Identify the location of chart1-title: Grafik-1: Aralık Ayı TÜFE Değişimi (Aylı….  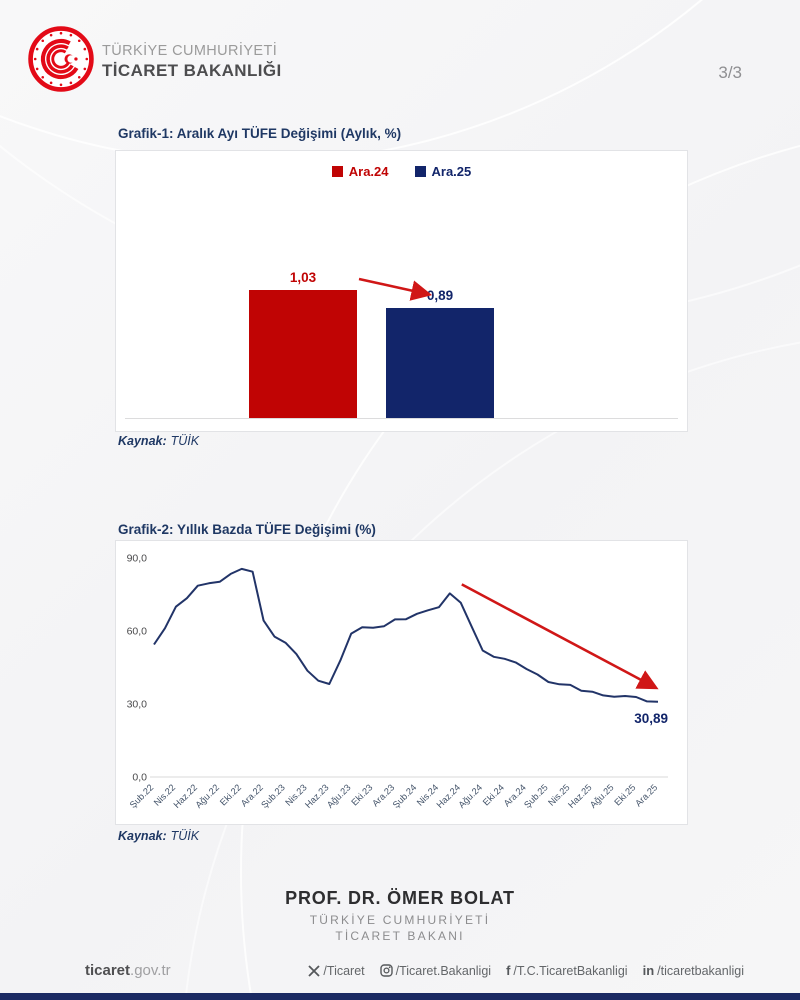
(260, 133).